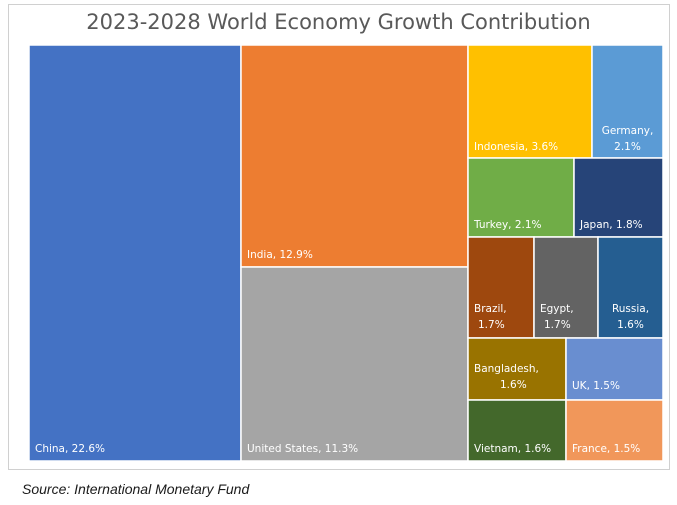 The width and height of the screenshot is (677, 505). What do you see at coordinates (70, 449) in the screenshot?
I see `treemap-label-china: China, 22.6%` at bounding box center [70, 449].